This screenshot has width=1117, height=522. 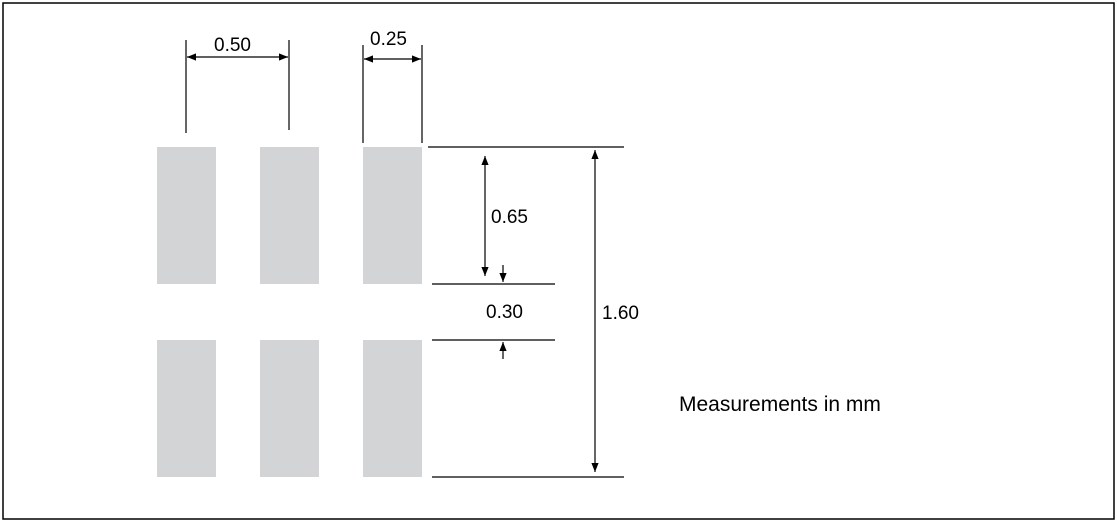 What do you see at coordinates (504, 312) in the screenshot?
I see `gap-label: 0.30` at bounding box center [504, 312].